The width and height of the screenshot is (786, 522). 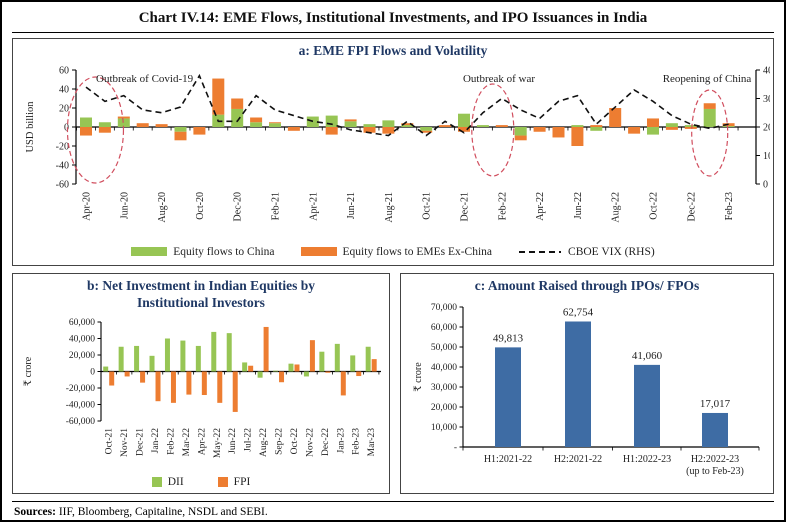 I want to click on svg-text: 62,754, so click(x=578, y=312).